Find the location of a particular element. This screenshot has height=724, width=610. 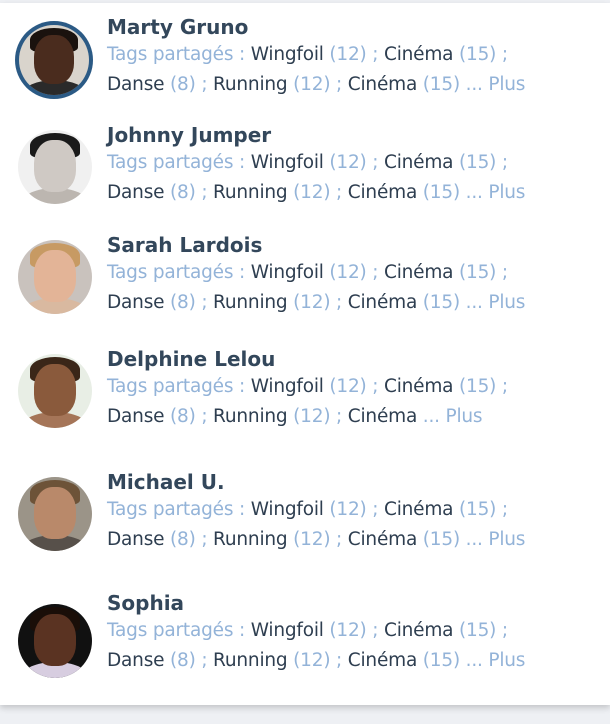

user-name: Sophia is located at coordinates (146, 603).